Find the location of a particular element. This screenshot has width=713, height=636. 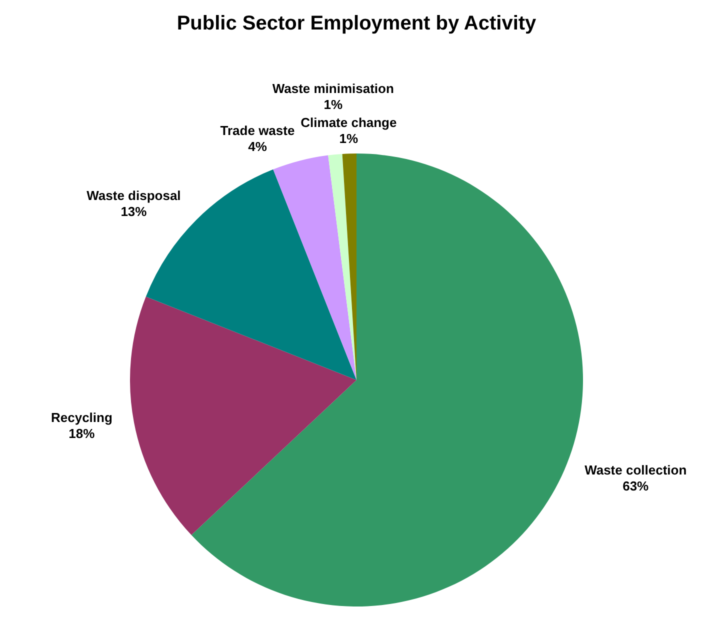

slice-label: Recycling is located at coordinates (81, 418).